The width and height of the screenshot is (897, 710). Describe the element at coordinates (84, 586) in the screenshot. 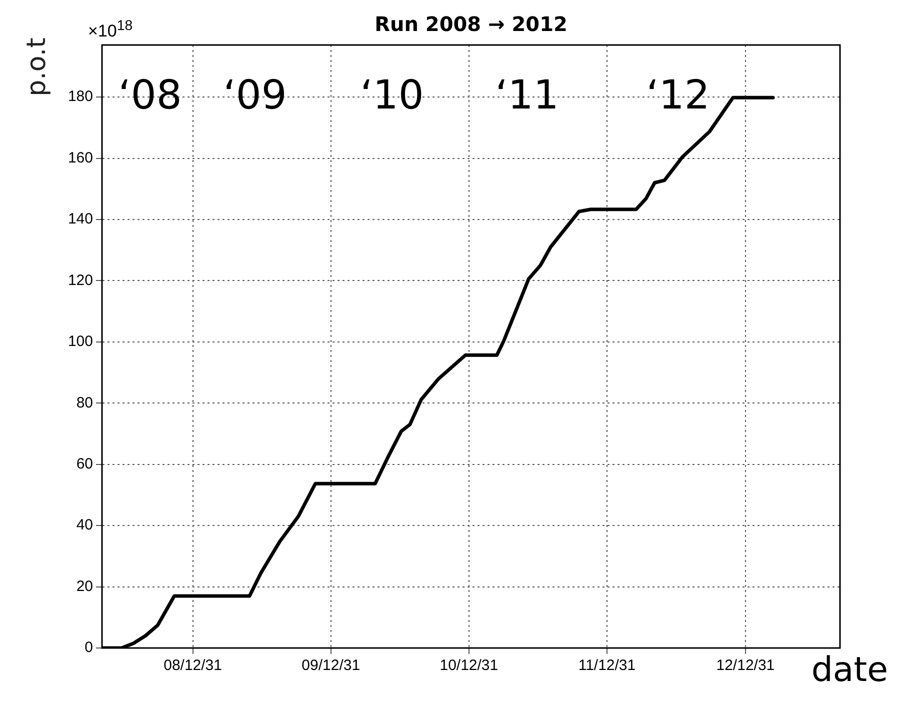

I see `y-tick-label: 20` at that location.